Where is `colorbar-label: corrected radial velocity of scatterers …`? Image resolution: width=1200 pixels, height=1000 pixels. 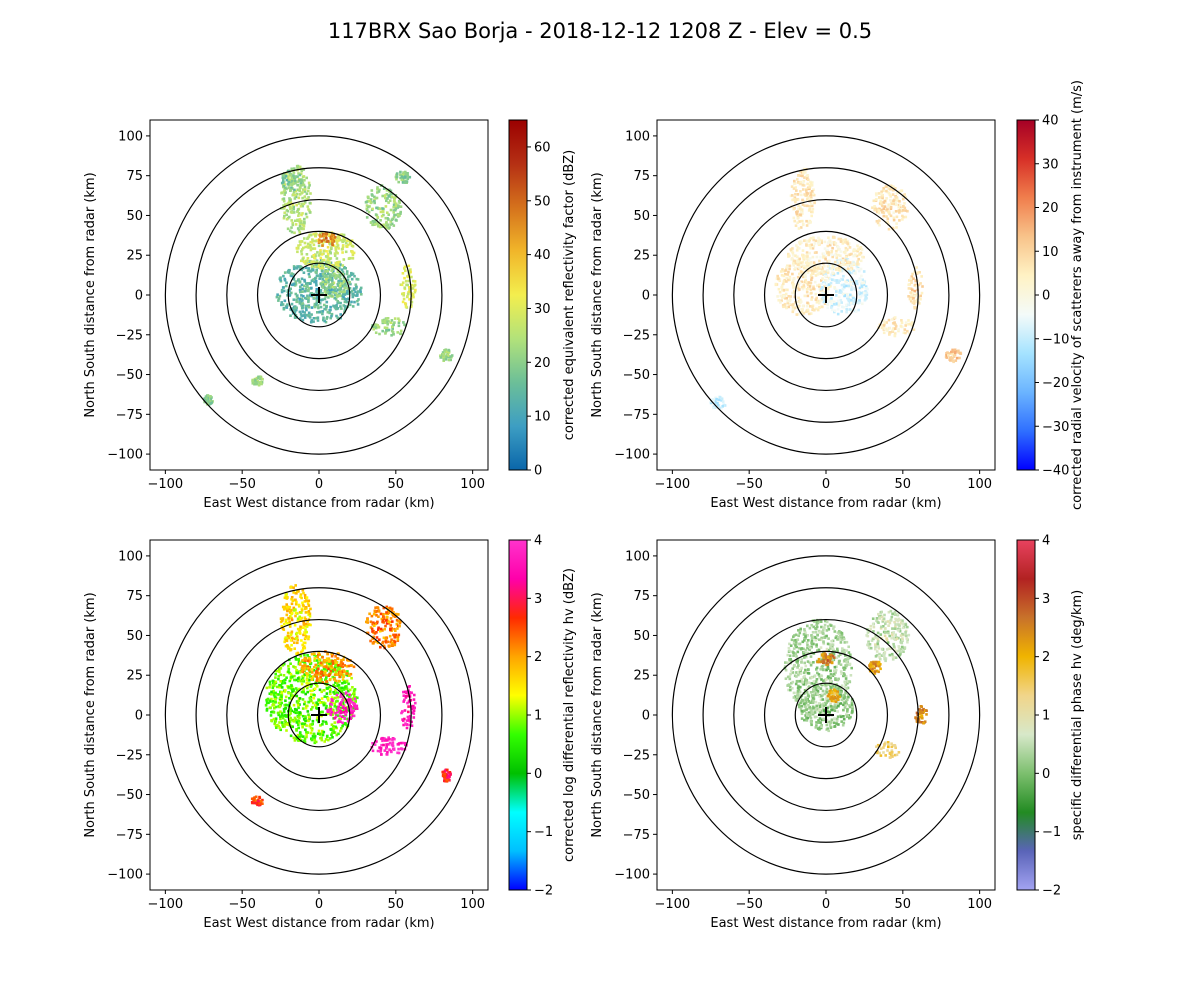
colorbar-label: corrected radial velocity of scatterers … is located at coordinates (1077, 295).